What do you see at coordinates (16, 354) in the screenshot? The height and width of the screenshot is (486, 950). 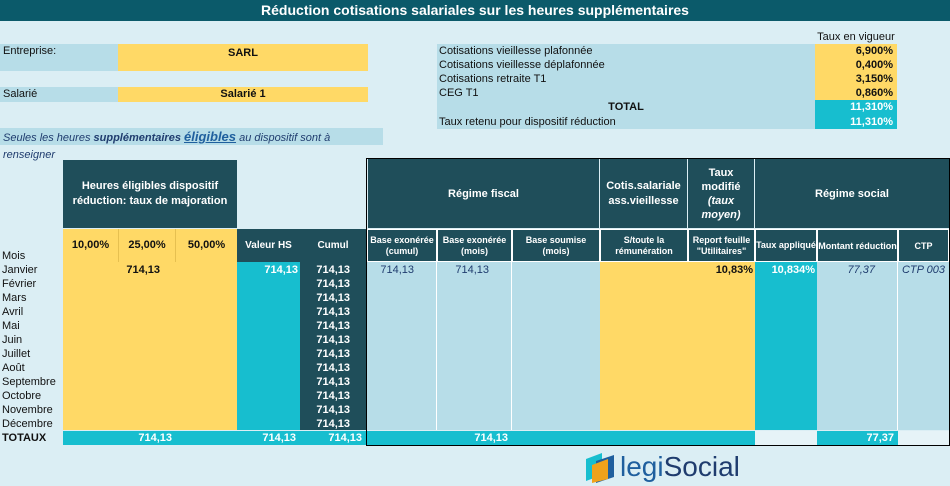 I see `month-label: Juillet` at bounding box center [16, 354].